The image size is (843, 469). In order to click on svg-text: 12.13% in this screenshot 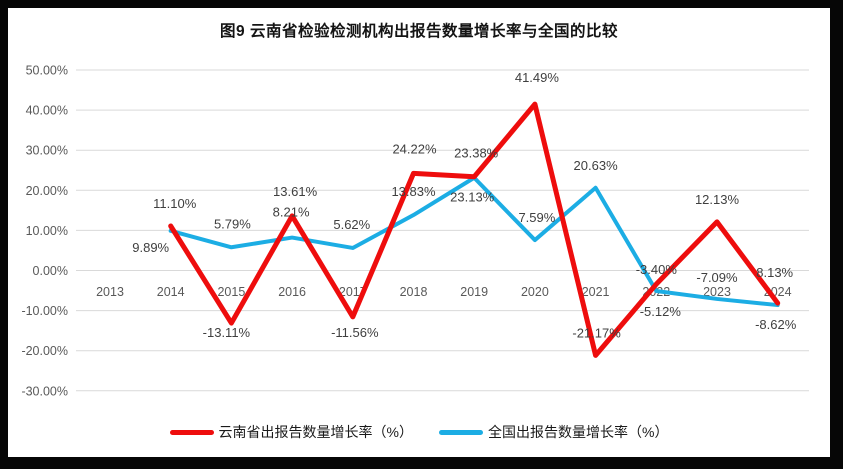, I will do `click(717, 199)`.